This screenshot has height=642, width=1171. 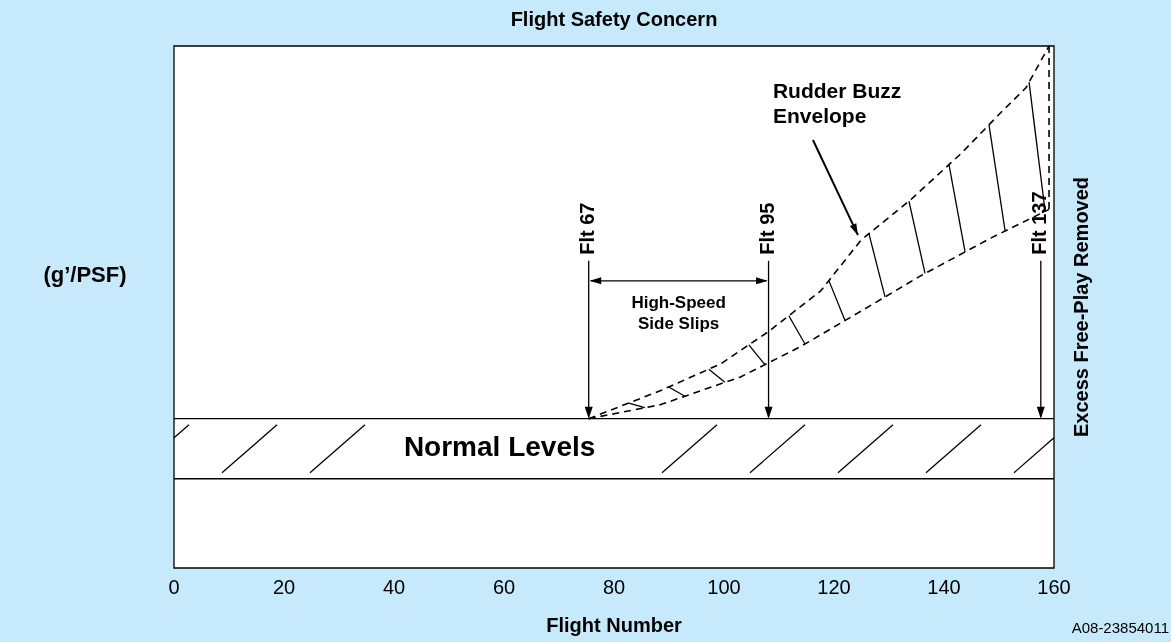 I want to click on x-tick-label: 60, so click(x=504, y=586).